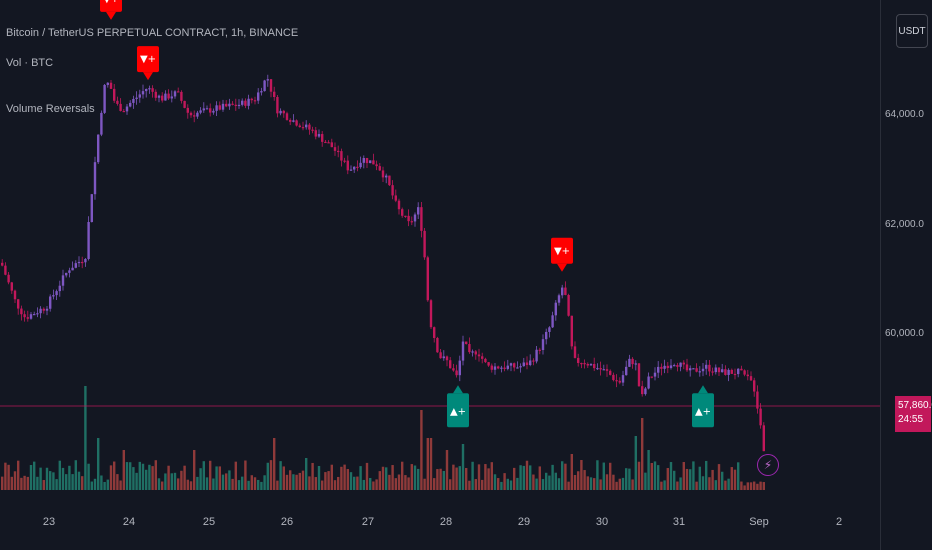 The image size is (932, 550). What do you see at coordinates (30, 63) in the screenshot?
I see `volume-legend: Vol · BTC` at bounding box center [30, 63].